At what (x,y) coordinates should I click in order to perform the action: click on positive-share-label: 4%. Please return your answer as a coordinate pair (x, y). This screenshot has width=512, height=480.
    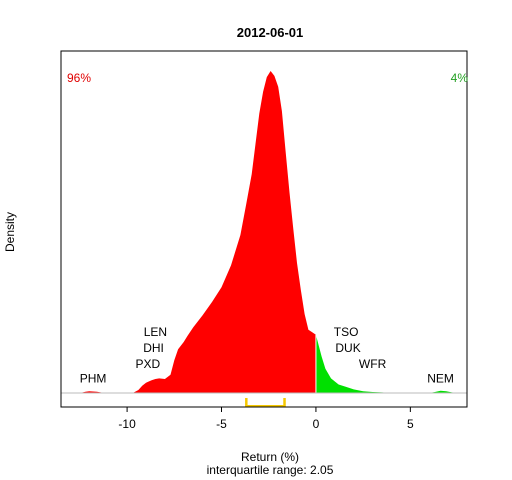
    Looking at the image, I should click on (460, 78).